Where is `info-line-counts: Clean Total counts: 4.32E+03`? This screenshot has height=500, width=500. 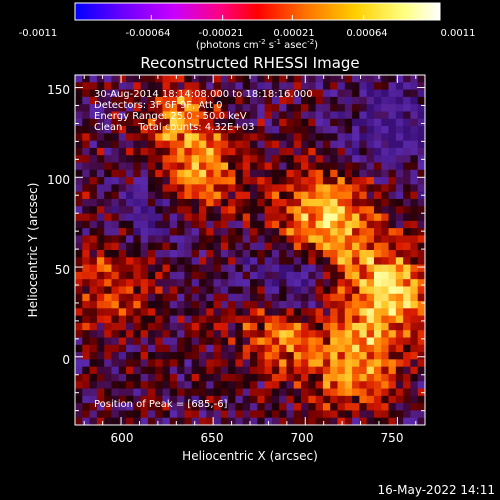 info-line-counts: Clean Total counts: 4.32E+03 is located at coordinates (174, 127).